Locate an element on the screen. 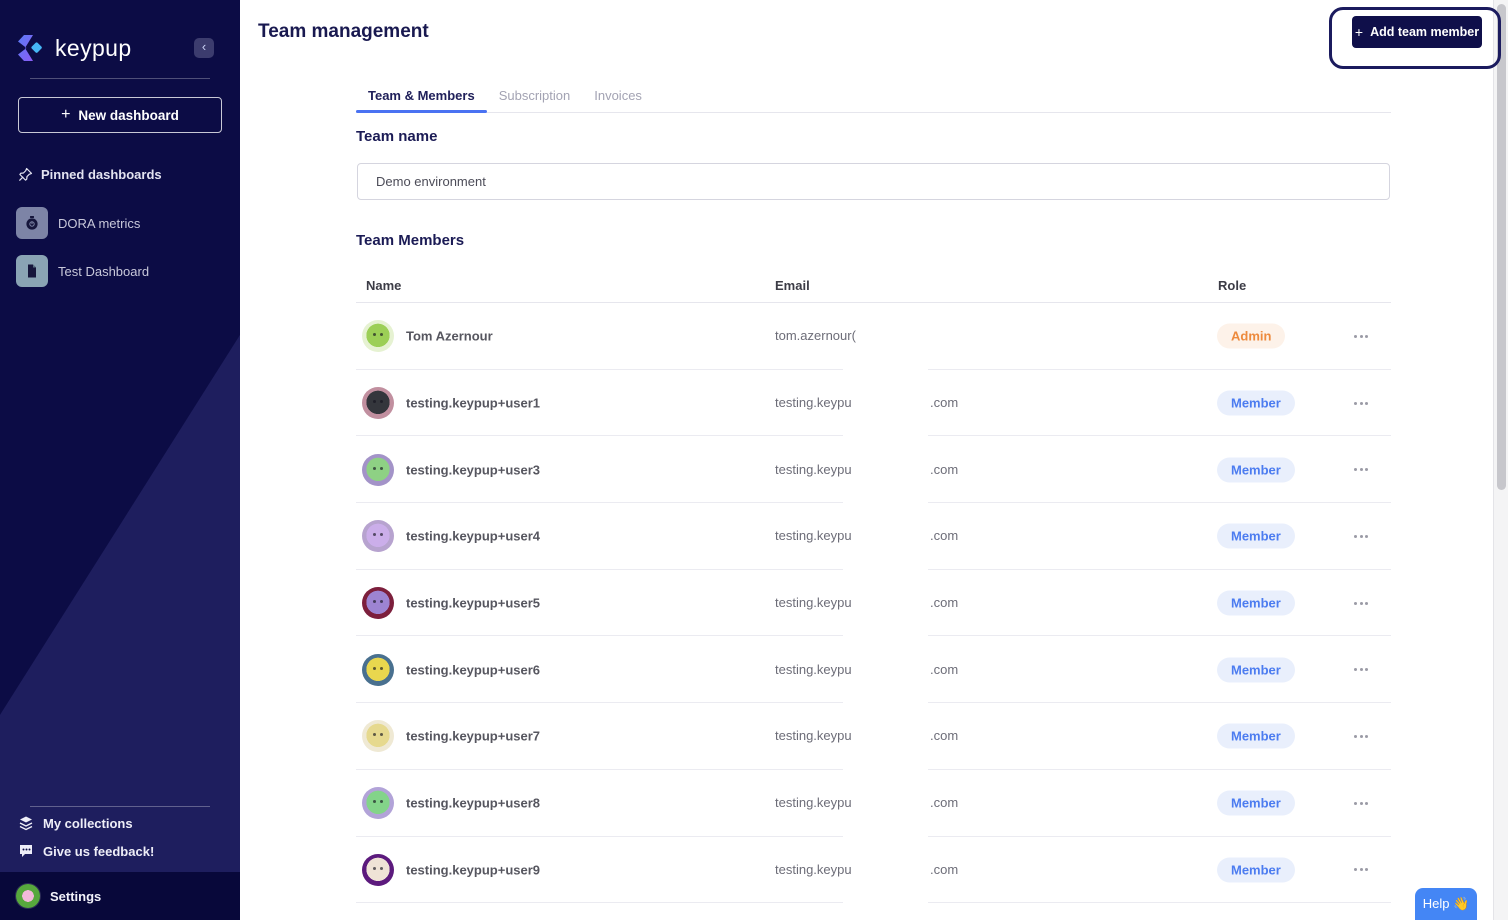  column-header-role: Role is located at coordinates (1232, 285).